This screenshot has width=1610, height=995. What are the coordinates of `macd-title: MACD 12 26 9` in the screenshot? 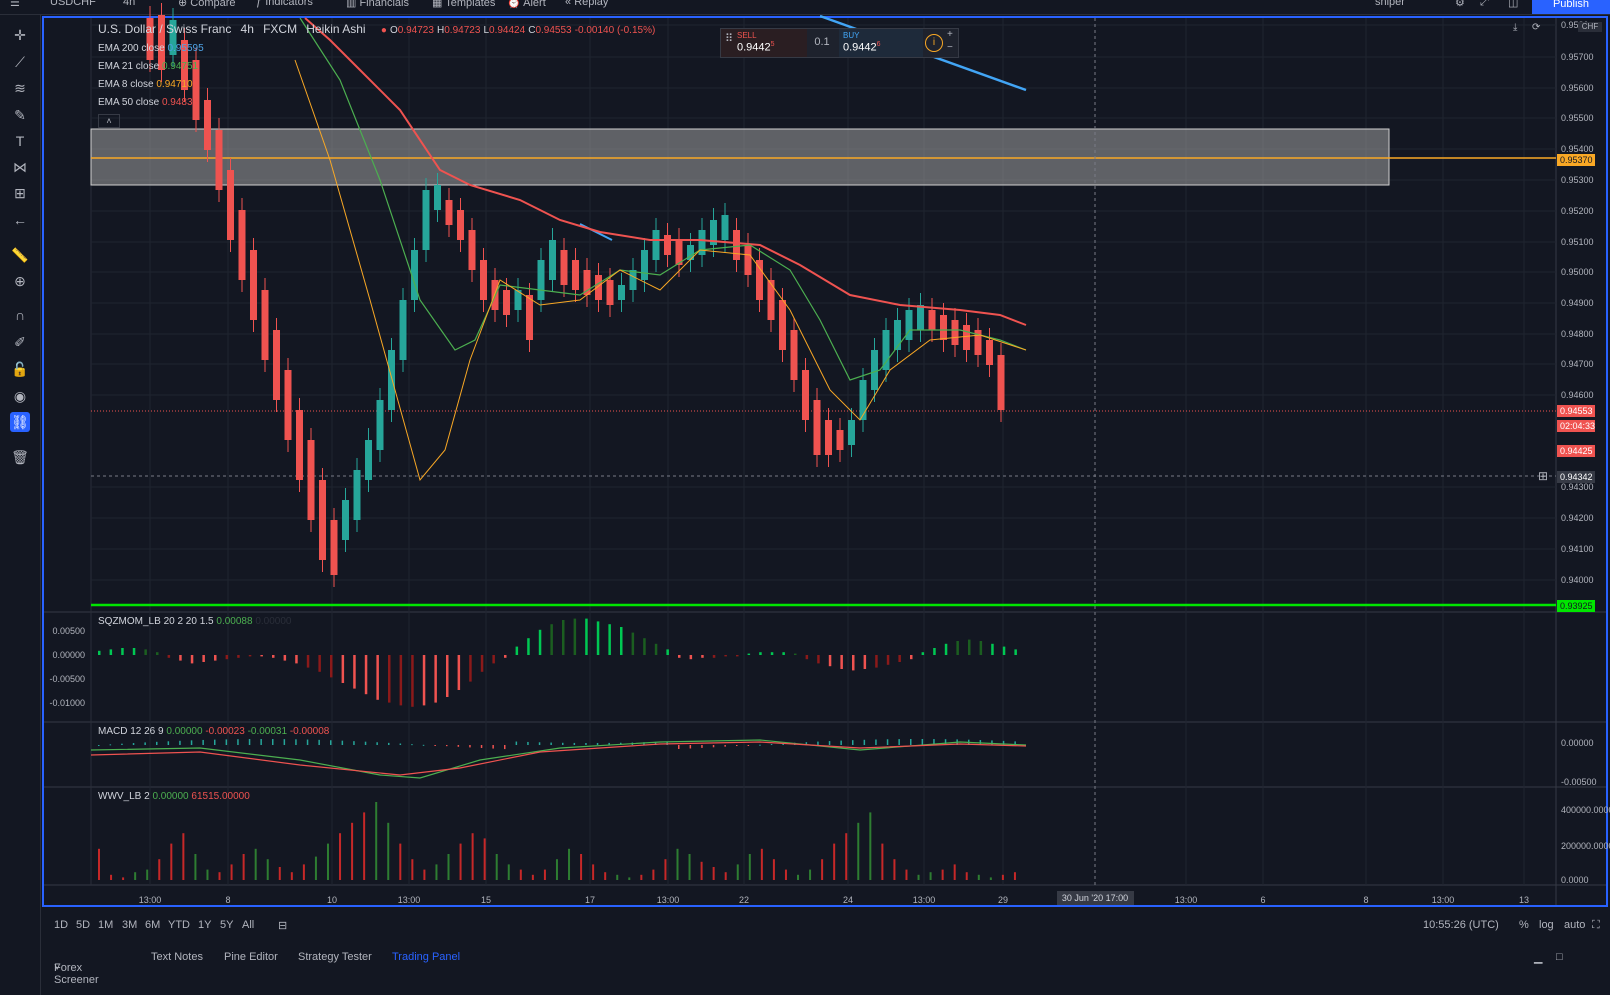 It's located at (131, 731).